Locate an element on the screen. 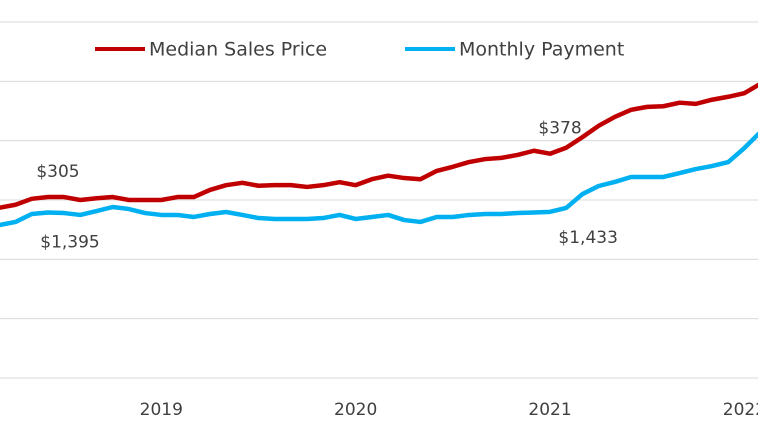 The image size is (758, 426). data-label: $378 is located at coordinates (559, 129).